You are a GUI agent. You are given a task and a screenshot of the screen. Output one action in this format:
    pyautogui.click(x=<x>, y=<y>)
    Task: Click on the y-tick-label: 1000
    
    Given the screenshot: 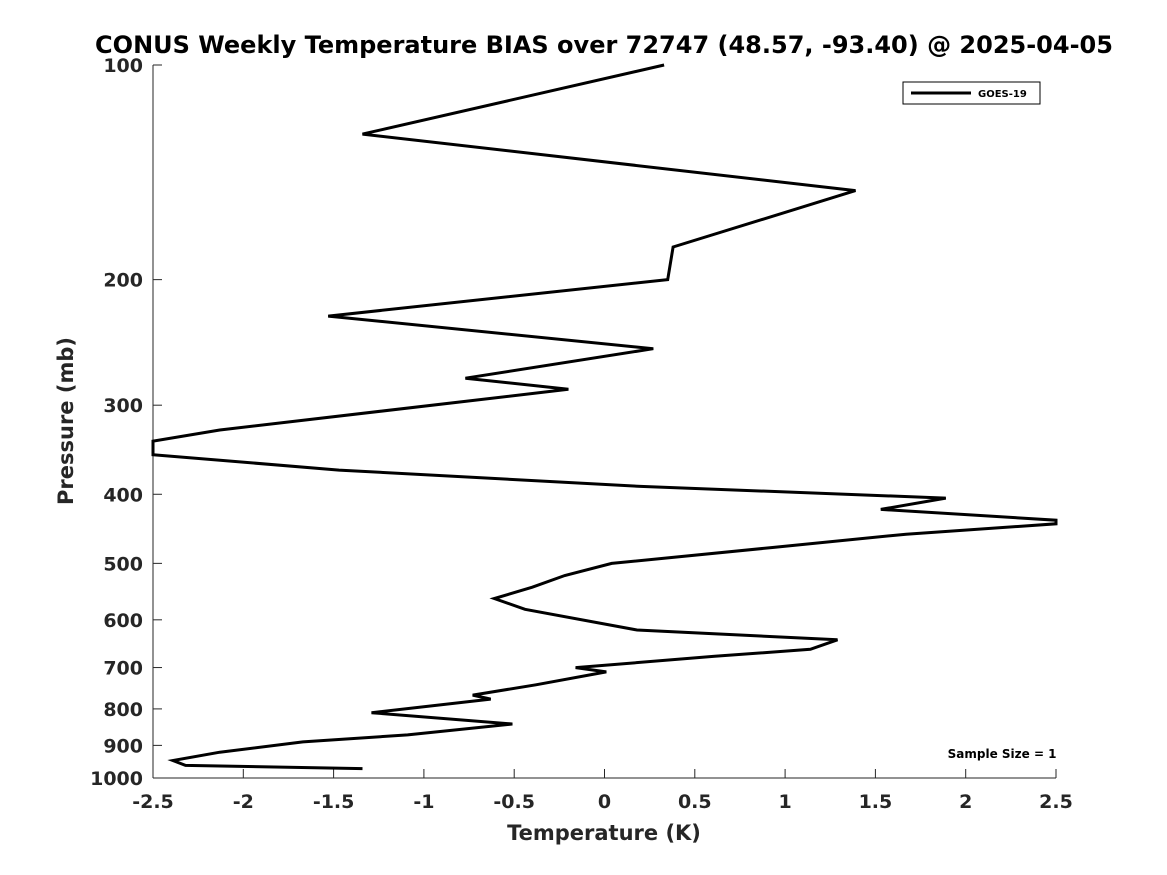 What is the action you would take?
    pyautogui.click(x=116, y=779)
    